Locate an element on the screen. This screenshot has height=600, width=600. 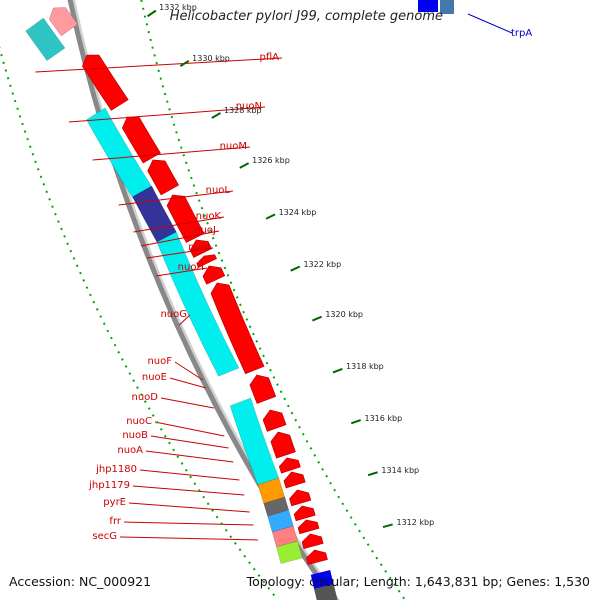
gene-label: nuoB is located at coordinates (135, 435).